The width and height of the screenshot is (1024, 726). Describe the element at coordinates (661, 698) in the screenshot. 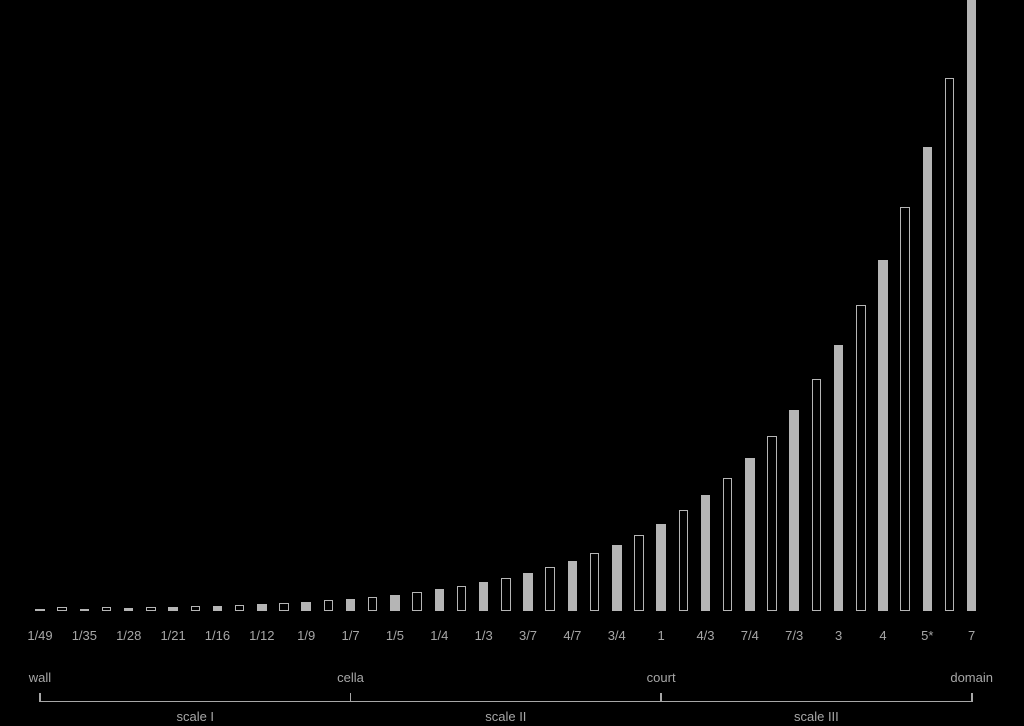

I see `bracket-tick-court` at that location.